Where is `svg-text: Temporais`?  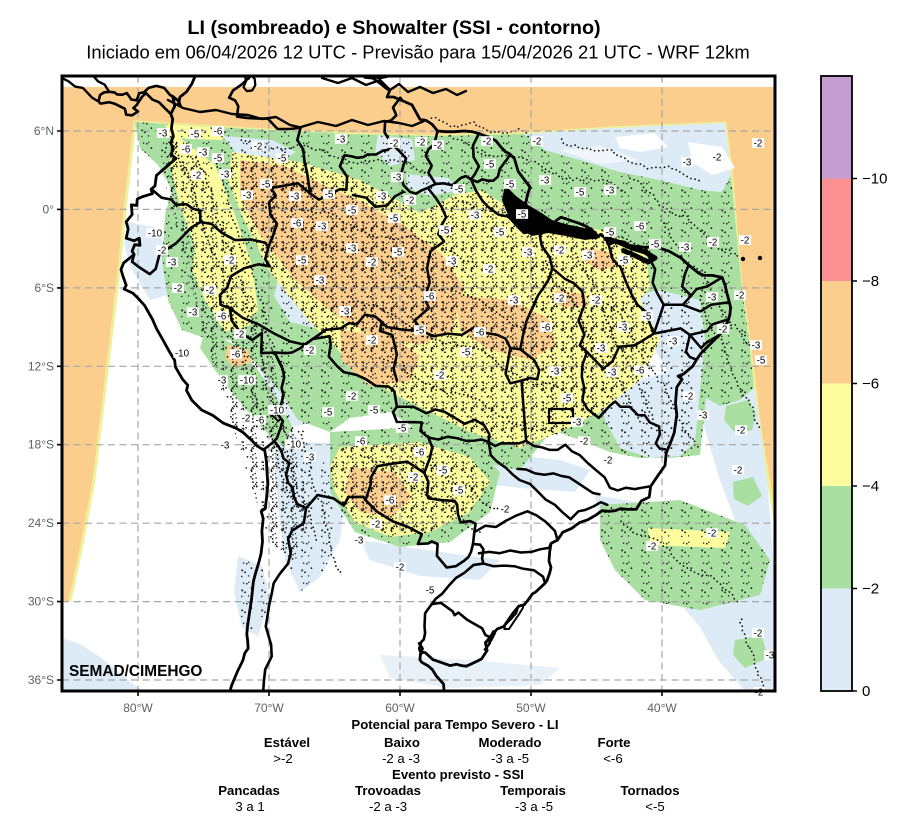
svg-text: Temporais is located at coordinates (533, 790).